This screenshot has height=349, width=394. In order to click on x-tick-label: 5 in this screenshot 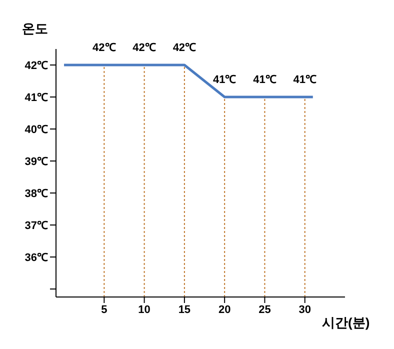, I will do `click(104, 310)`.